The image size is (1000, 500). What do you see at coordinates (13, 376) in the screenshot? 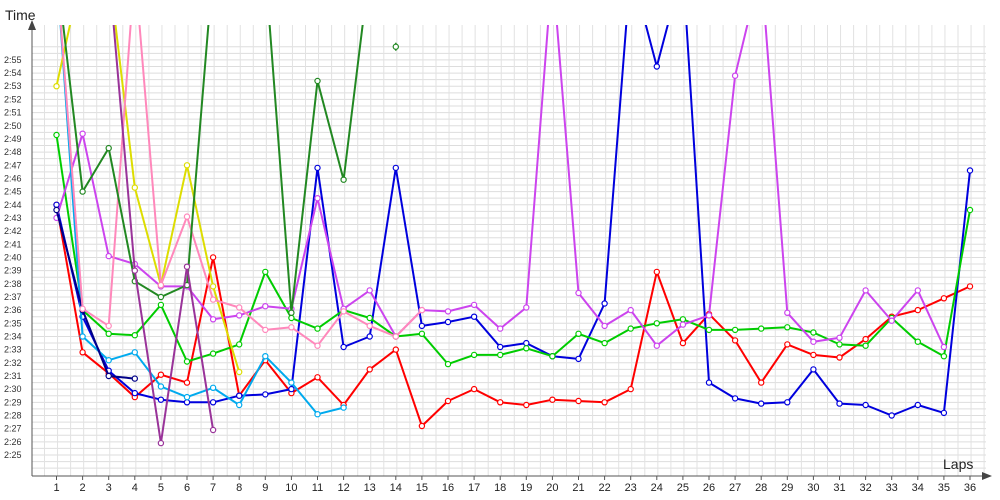
I see `y-tick-label: 2:31` at bounding box center [13, 376].